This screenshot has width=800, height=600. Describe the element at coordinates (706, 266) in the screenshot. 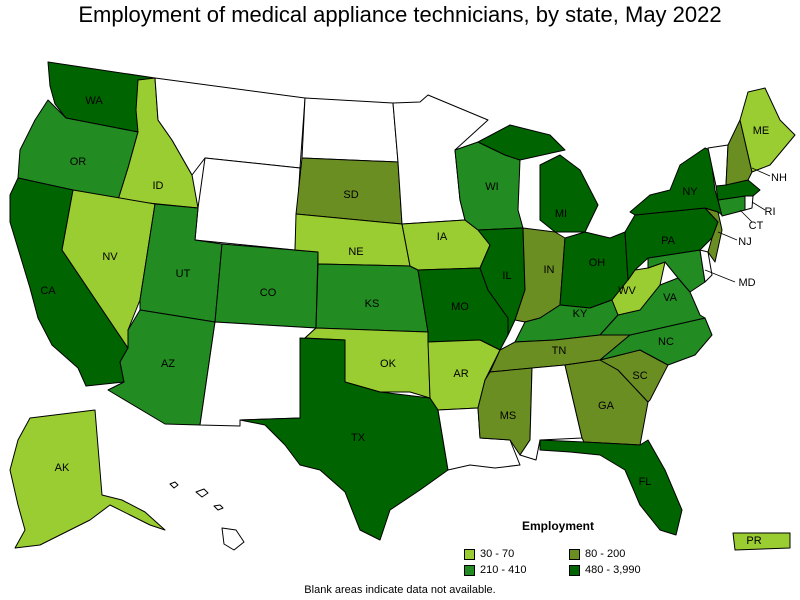

I see `state-de` at that location.